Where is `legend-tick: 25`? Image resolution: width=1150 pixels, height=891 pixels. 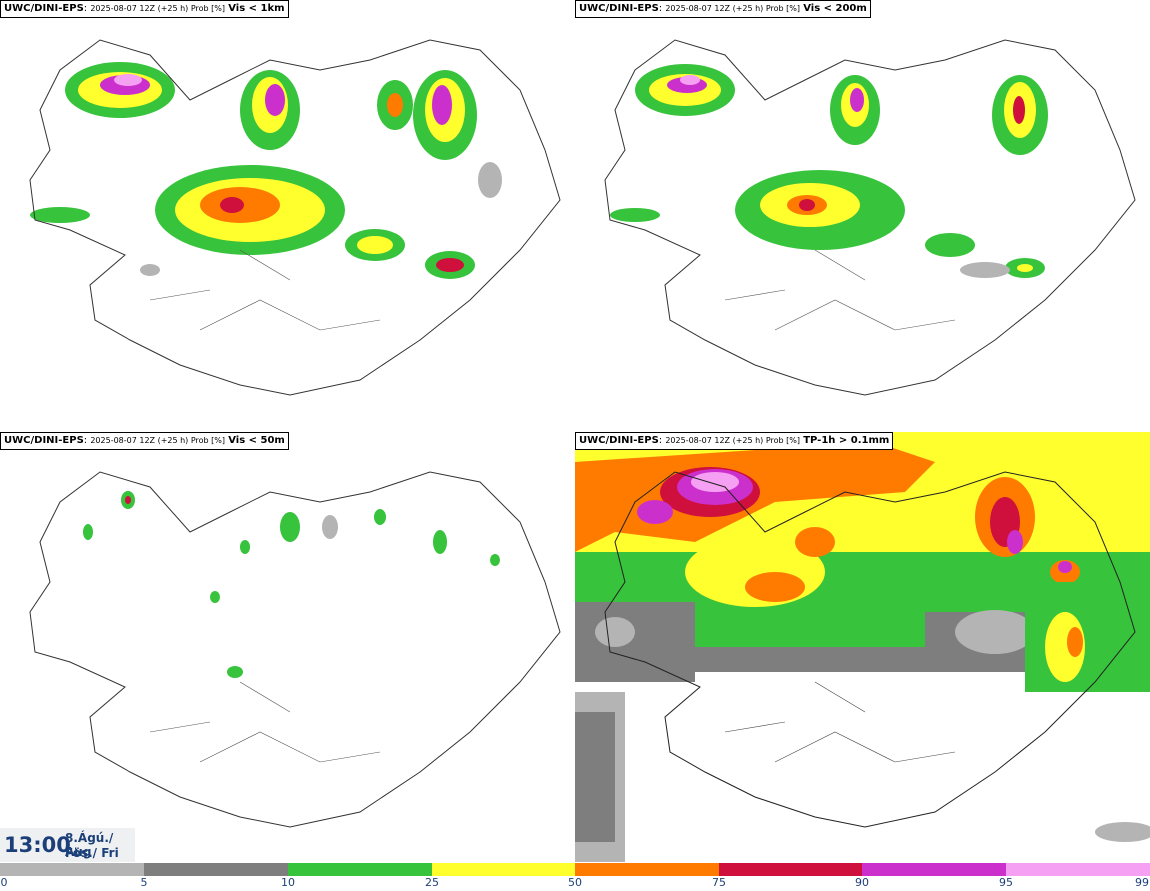
legend-tick: 25 is located at coordinates (432, 882).